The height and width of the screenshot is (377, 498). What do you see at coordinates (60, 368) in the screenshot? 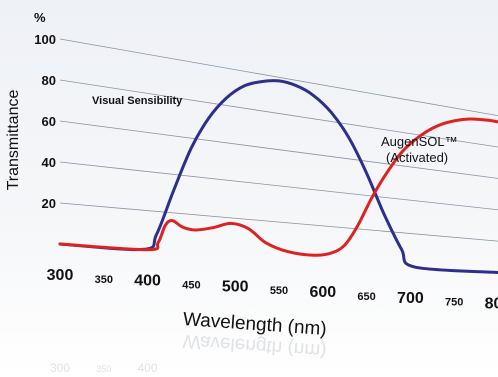
I see `x-tick-label-reflection: 300` at bounding box center [60, 368].